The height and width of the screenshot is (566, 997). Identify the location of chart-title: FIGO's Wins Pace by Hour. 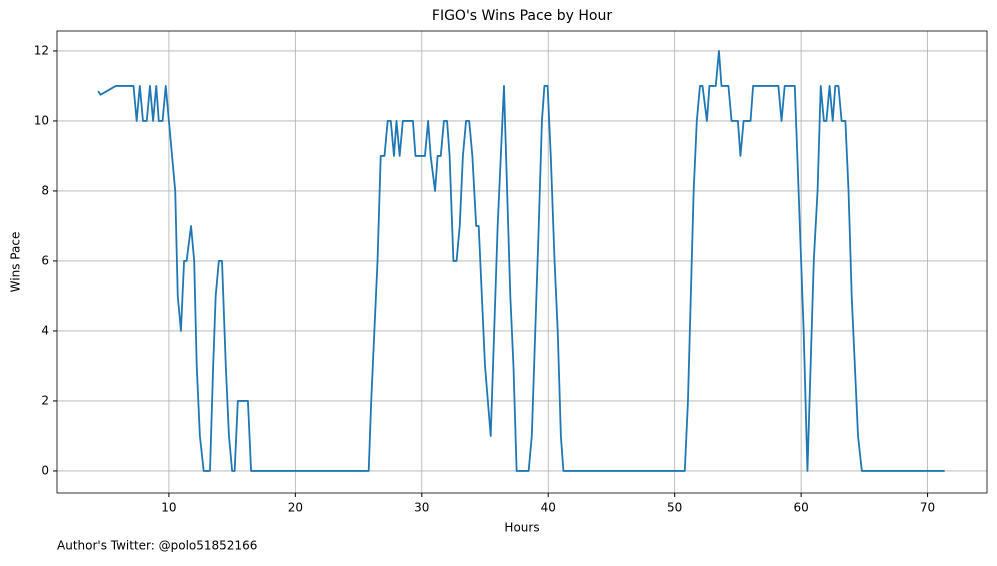
(522, 16).